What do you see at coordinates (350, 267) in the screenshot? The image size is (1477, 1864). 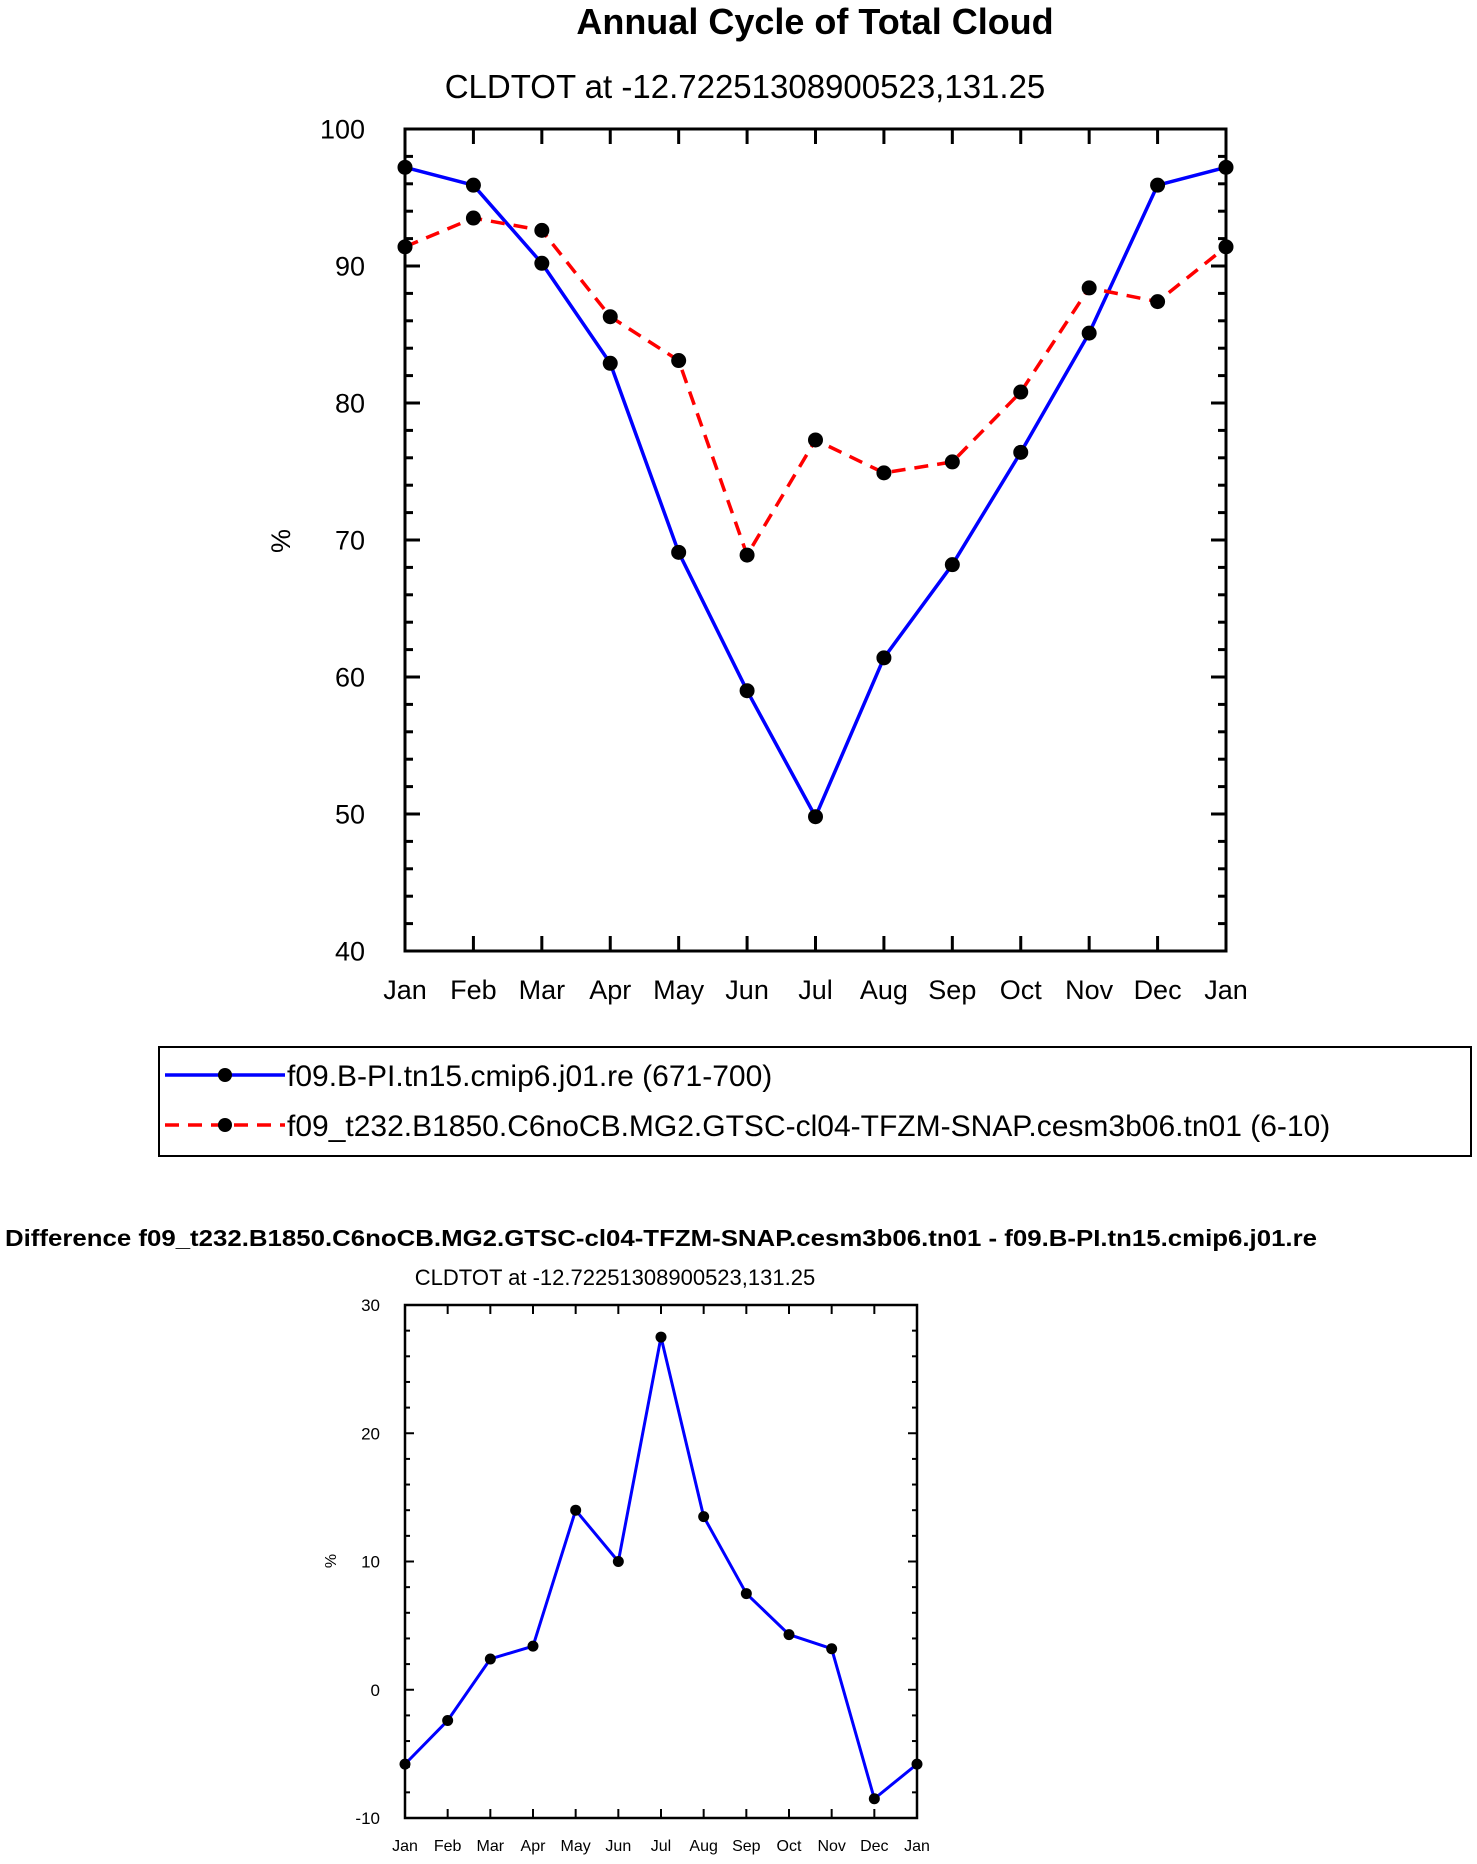 I see `top-ytick-label: 90` at bounding box center [350, 267].